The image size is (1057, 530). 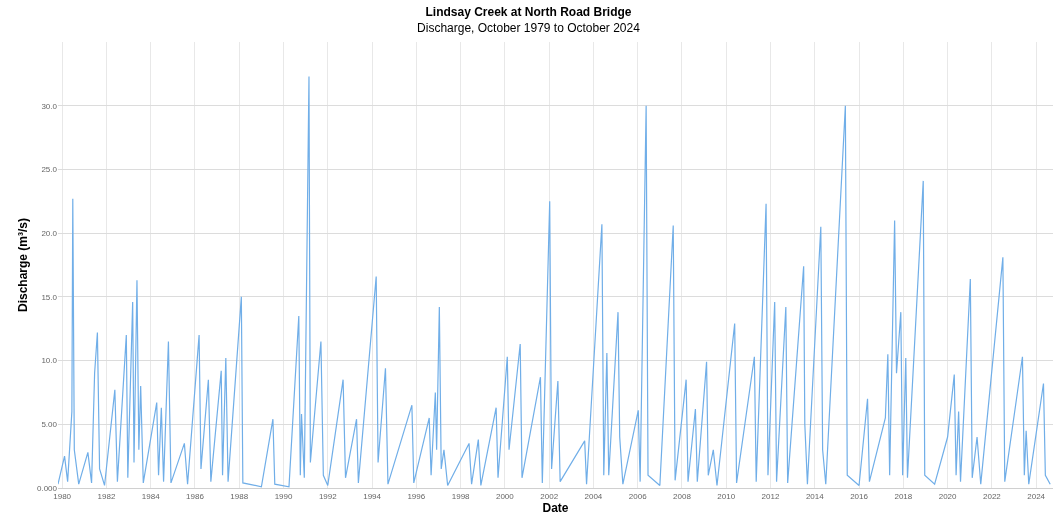 What do you see at coordinates (372, 496) in the screenshot?
I see `x-tick-label: 1994` at bounding box center [372, 496].